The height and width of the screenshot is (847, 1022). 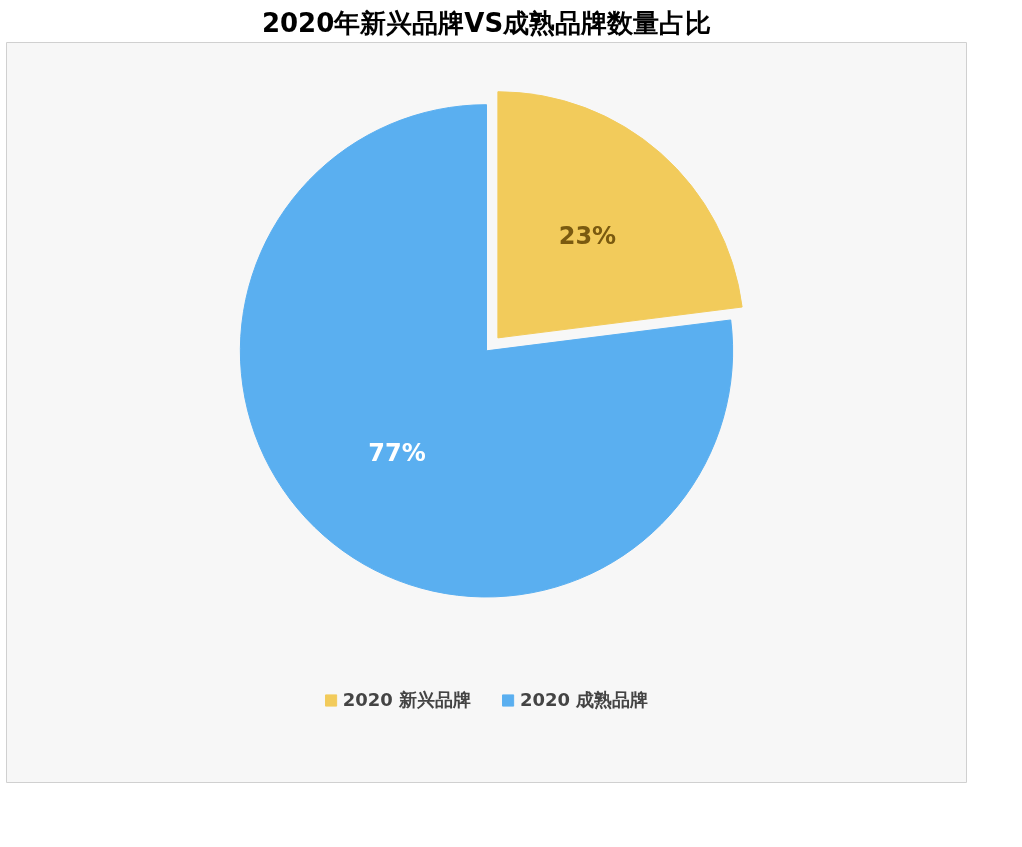 I want to click on legend-label: 2020 新兴品牌, so click(x=406, y=700).